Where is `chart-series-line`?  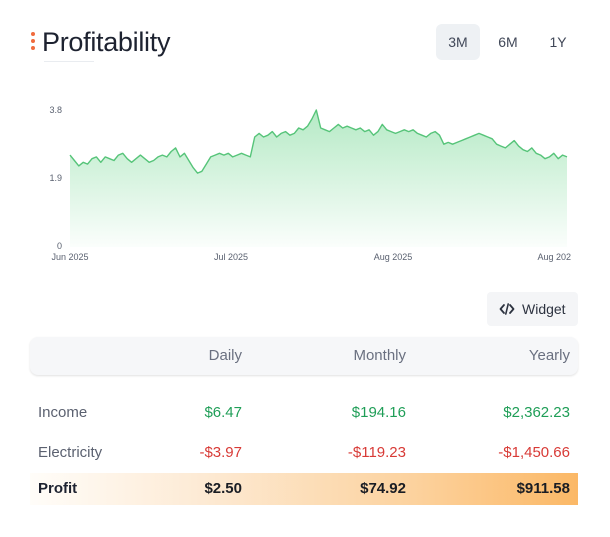
chart-series-line is located at coordinates (318, 141).